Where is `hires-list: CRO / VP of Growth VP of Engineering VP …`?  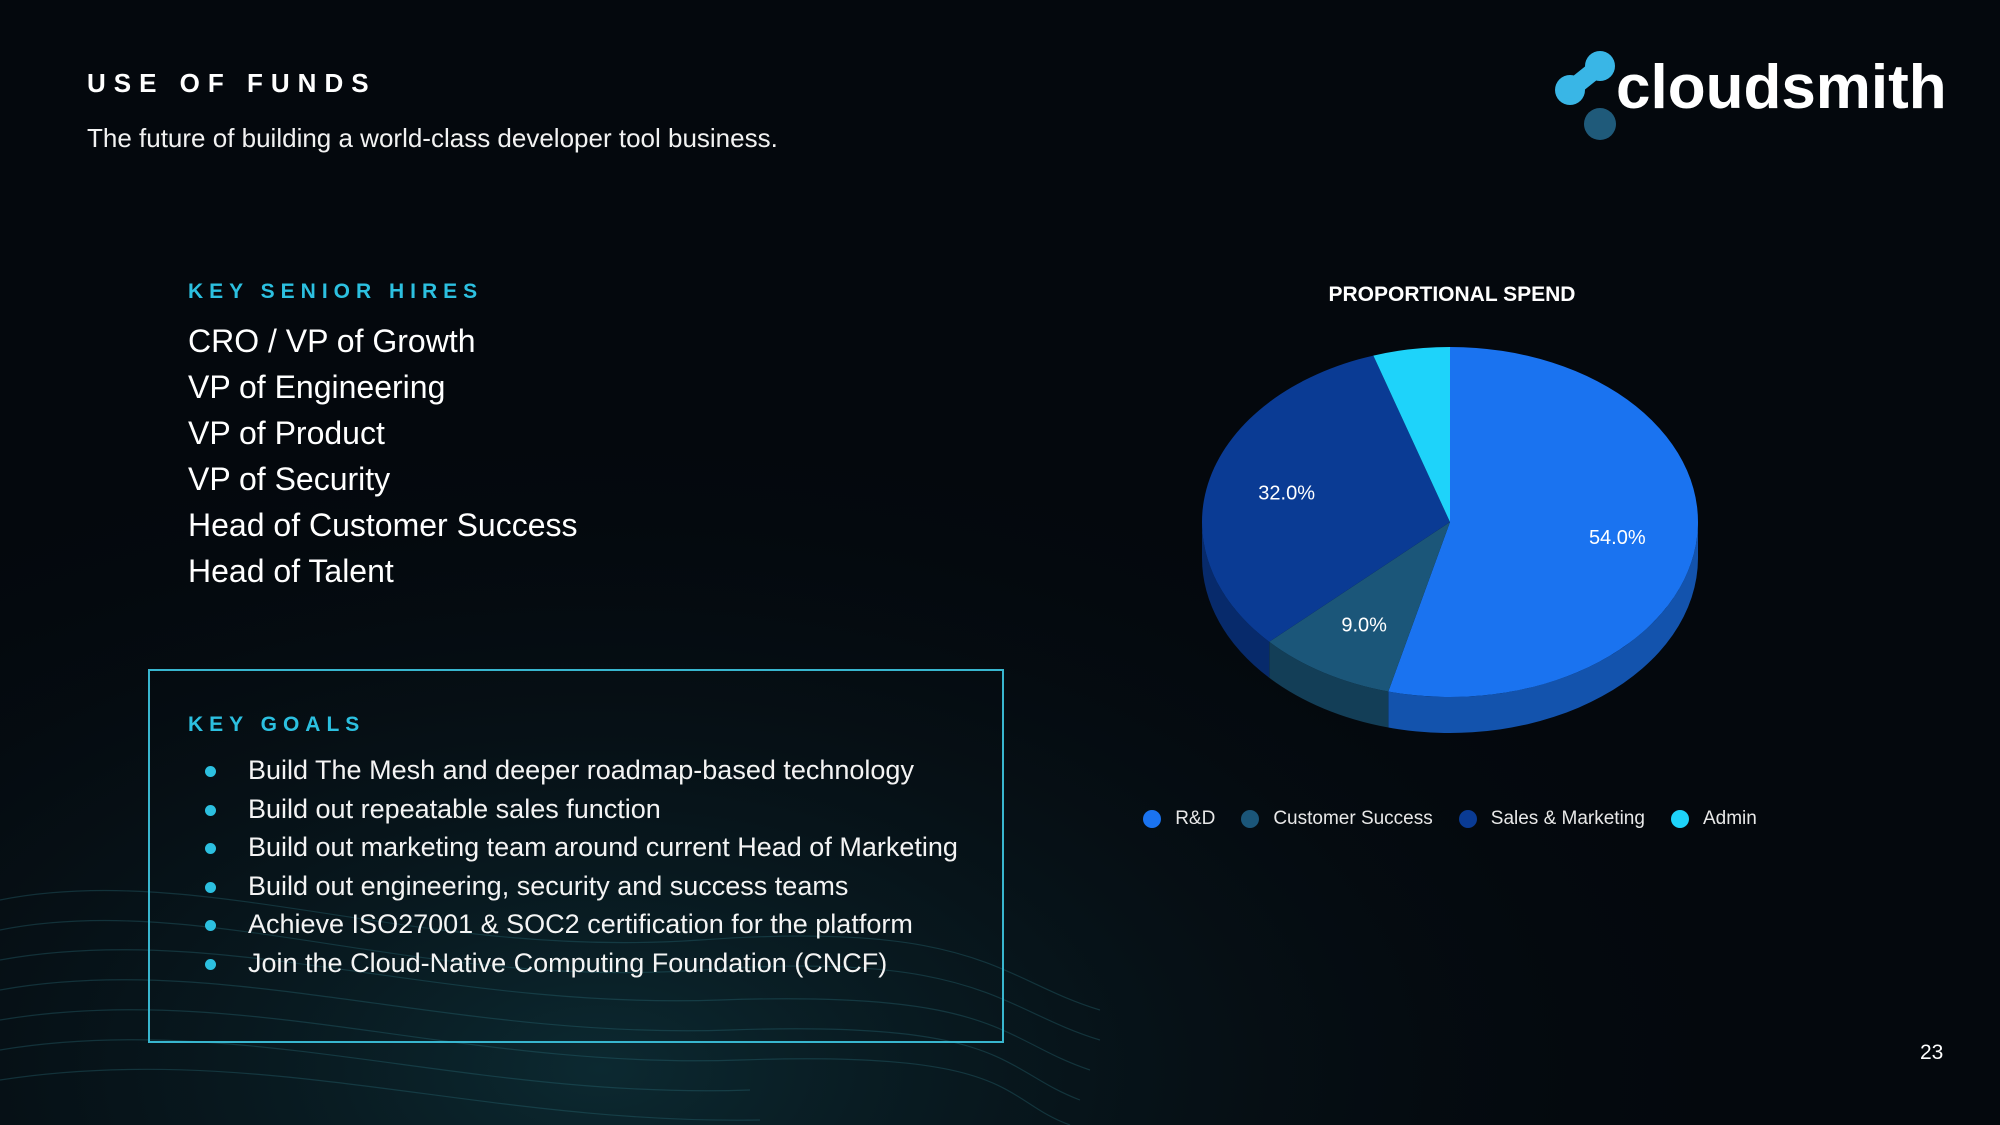
hires-list: CRO / VP of Growth VP of Engineering VP … is located at coordinates (383, 456).